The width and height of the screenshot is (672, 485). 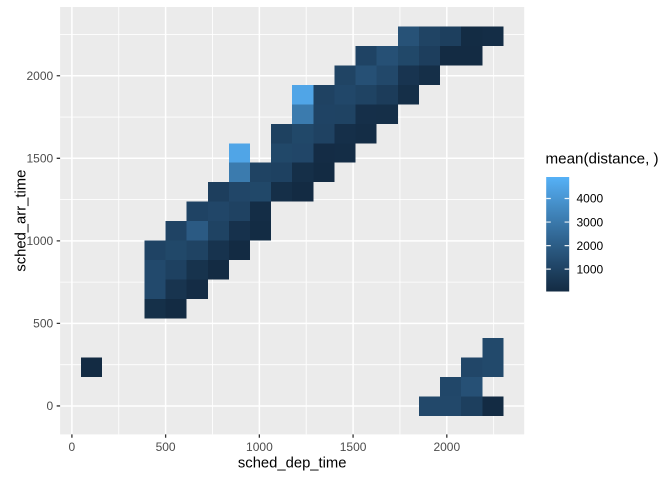 I want to click on svg-text: 3000, so click(x=590, y=222).